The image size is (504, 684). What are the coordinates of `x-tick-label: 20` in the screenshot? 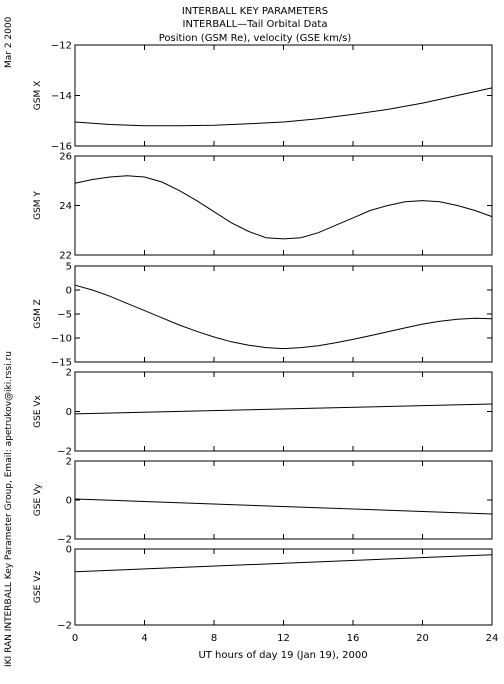 It's located at (422, 638).